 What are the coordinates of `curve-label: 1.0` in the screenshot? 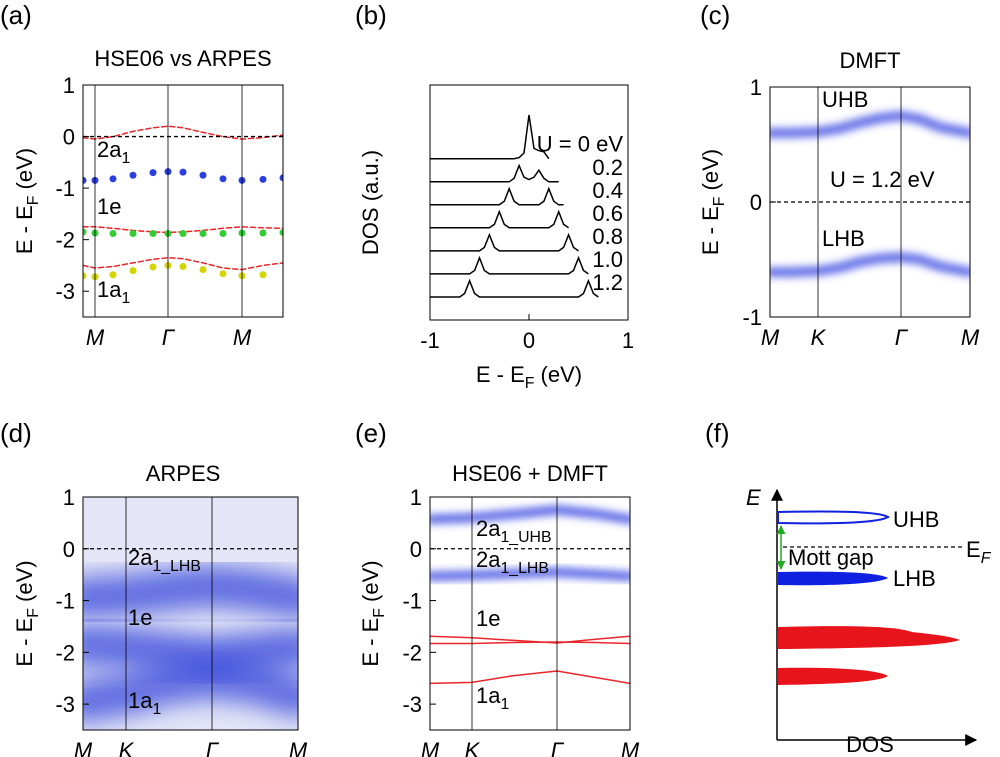 It's located at (607, 259).